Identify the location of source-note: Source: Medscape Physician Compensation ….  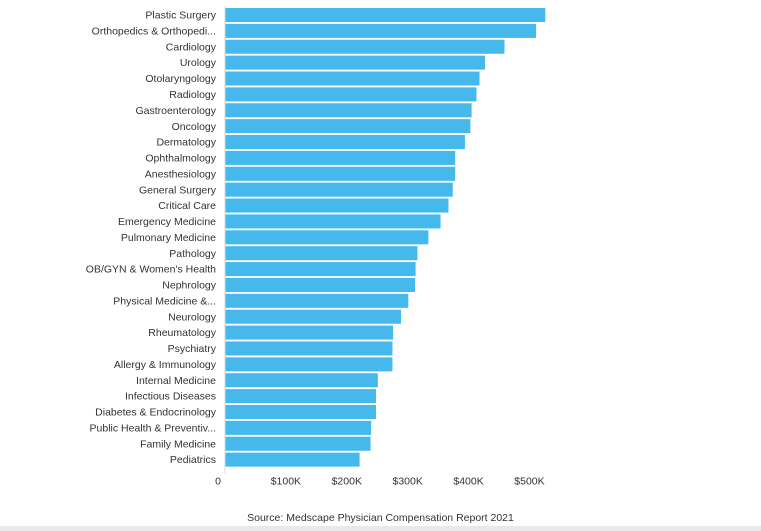
(380, 518).